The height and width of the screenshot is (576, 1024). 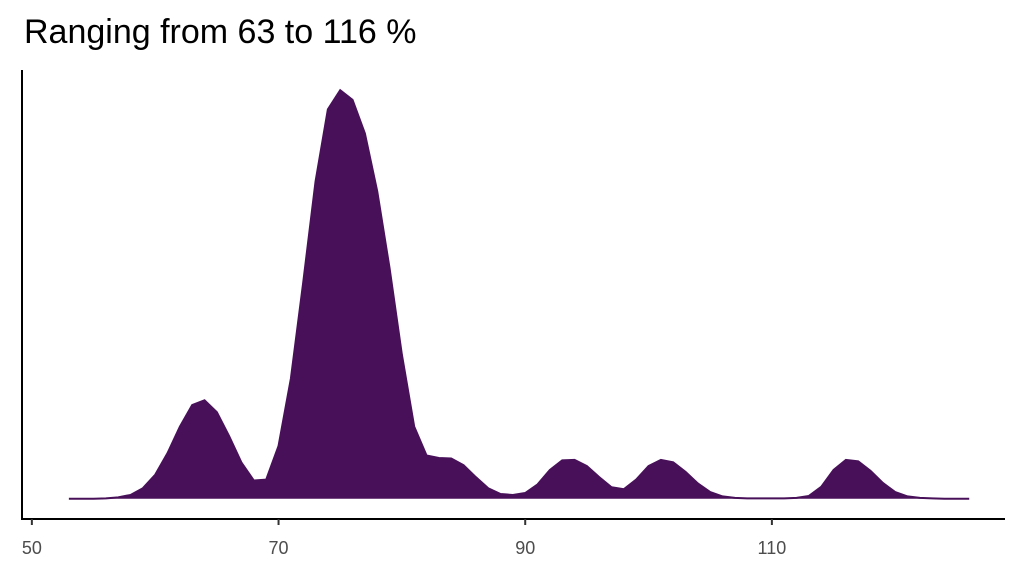 What do you see at coordinates (220, 32) in the screenshot?
I see `chart-title: Ranging from 63 to 116 %` at bounding box center [220, 32].